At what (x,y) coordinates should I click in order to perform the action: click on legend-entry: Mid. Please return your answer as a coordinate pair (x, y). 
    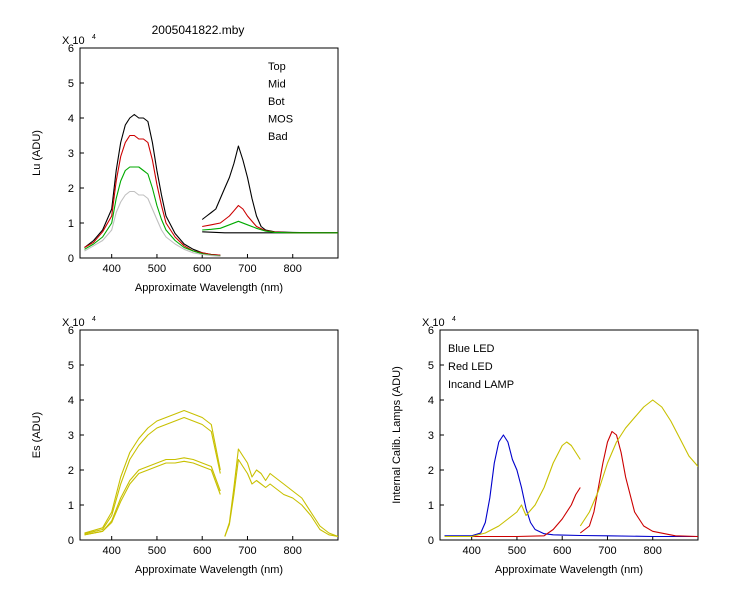
    Looking at the image, I should click on (277, 85).